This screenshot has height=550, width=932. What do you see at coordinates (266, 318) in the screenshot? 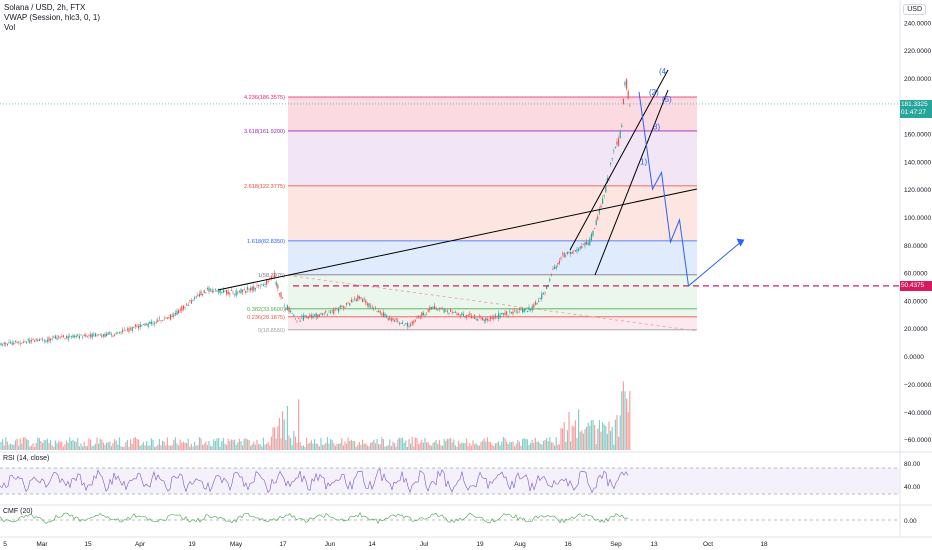
I see `fib-level-label: 0.236(28.1875)` at bounding box center [266, 318].